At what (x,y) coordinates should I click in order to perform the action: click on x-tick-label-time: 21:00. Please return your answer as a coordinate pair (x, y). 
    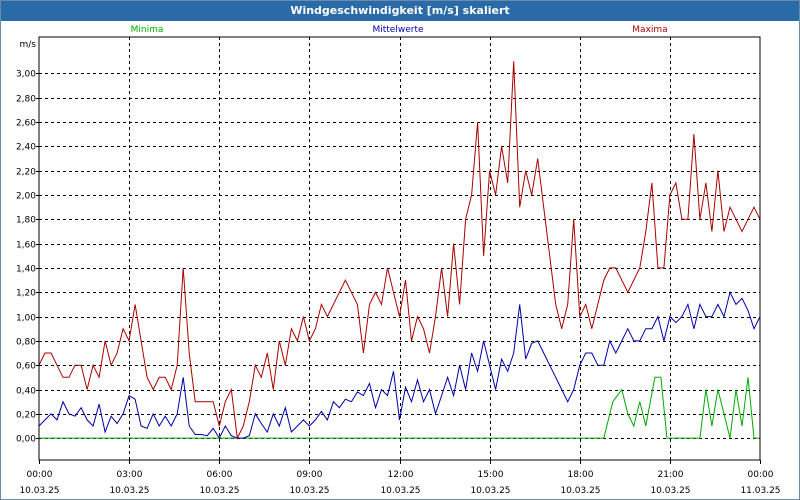
    Looking at the image, I should click on (671, 475).